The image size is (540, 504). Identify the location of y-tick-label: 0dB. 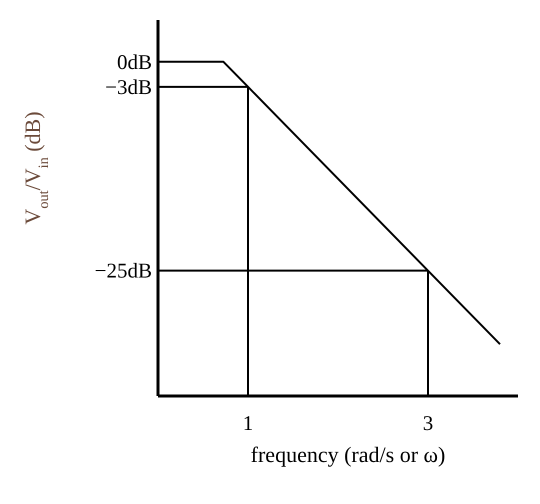
(134, 62).